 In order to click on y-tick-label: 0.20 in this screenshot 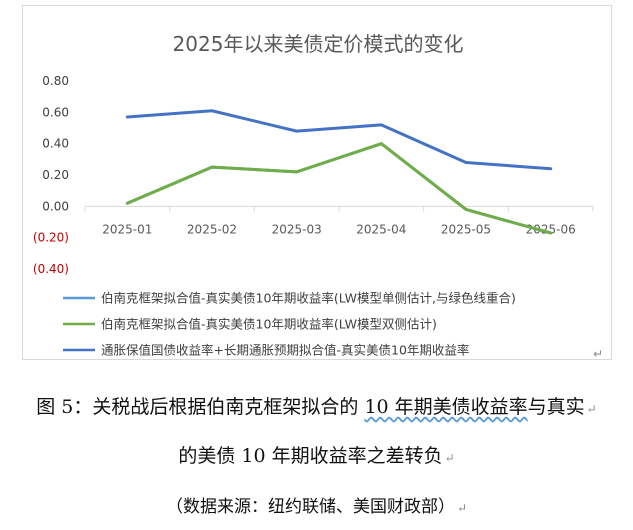, I will do `click(55, 175)`.